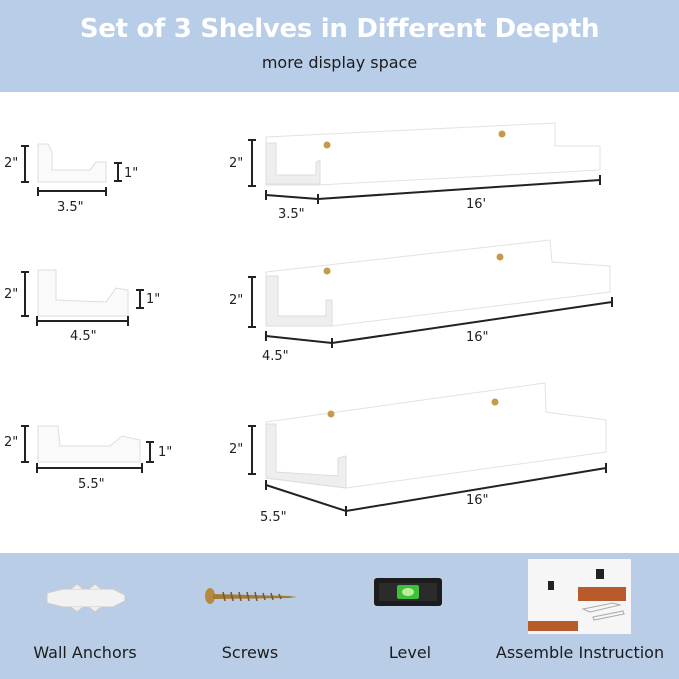 The image size is (679, 679). I want to click on accessory-label: Assemble Instruction, so click(580, 652).